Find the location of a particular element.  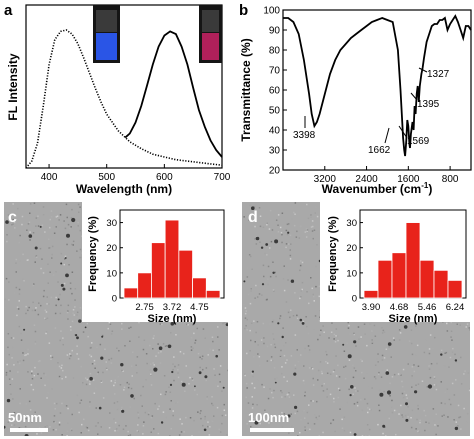

x-tick-label-500: 500 is located at coordinates (106, 177).